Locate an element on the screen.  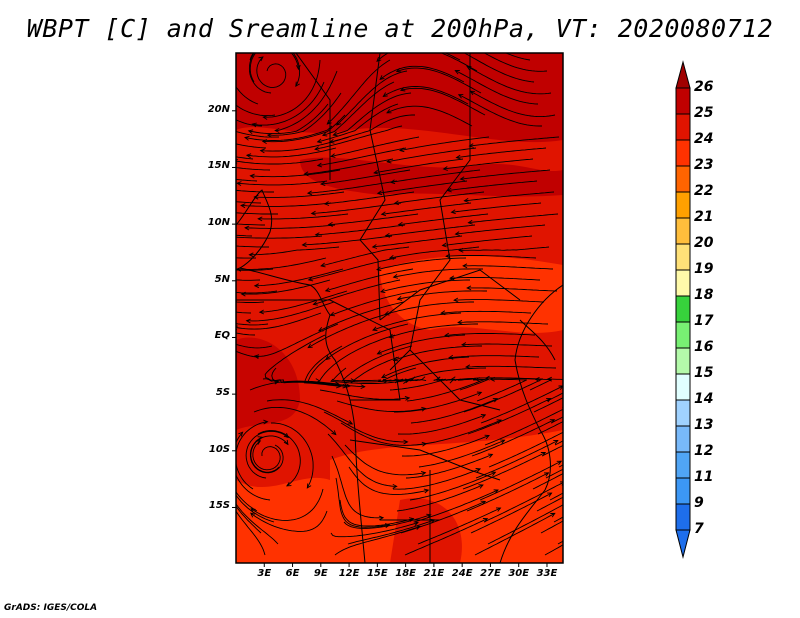
grads-credit: GrADS: IGES/COLA is located at coordinates (51, 608).